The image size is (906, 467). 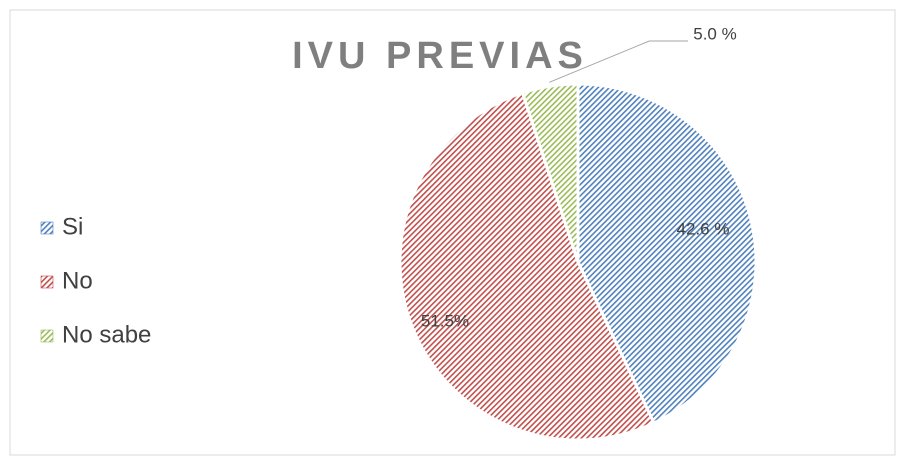 I want to click on data-label: 42.6 %, so click(x=703, y=228).